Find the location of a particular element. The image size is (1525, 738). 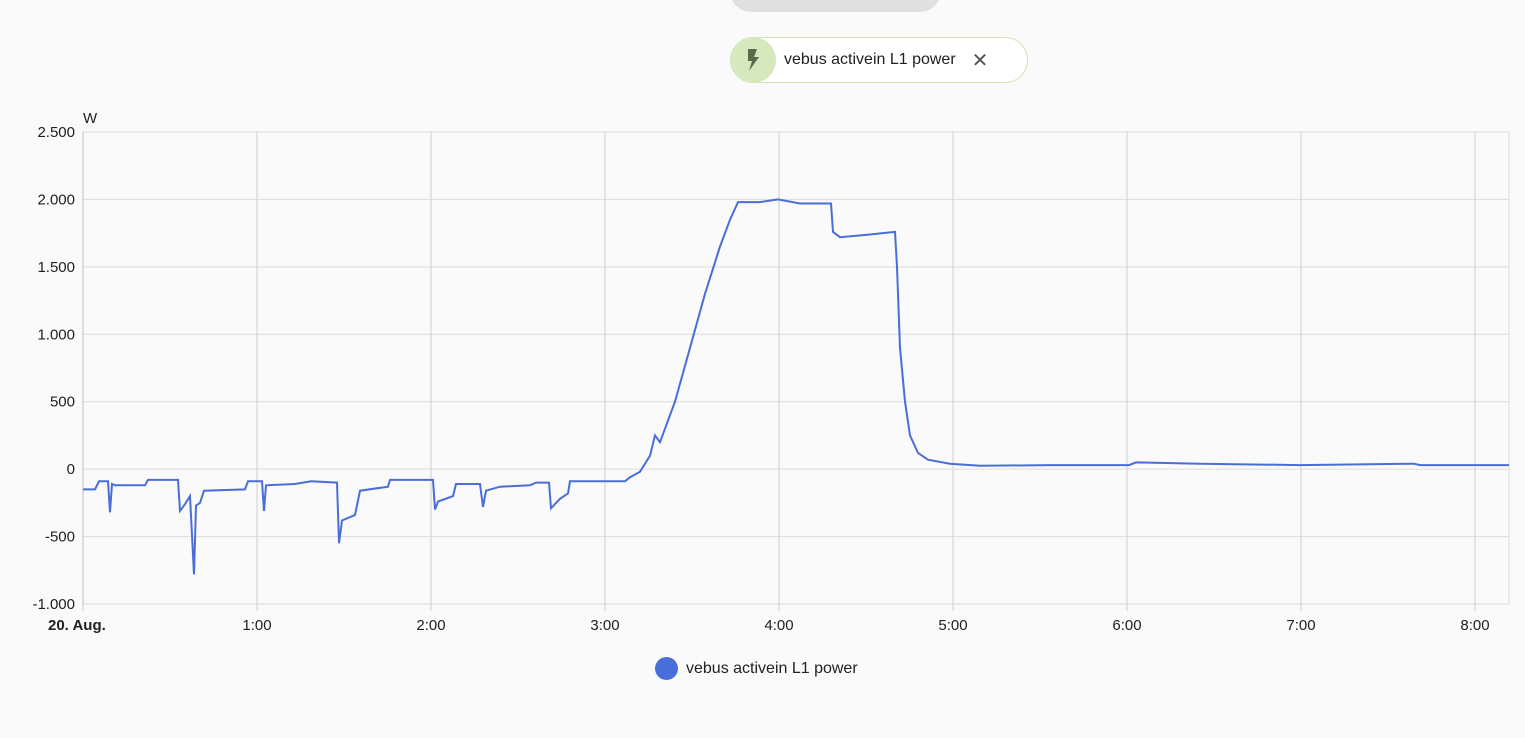

y-tick-label: -500 is located at coordinates (60, 537).